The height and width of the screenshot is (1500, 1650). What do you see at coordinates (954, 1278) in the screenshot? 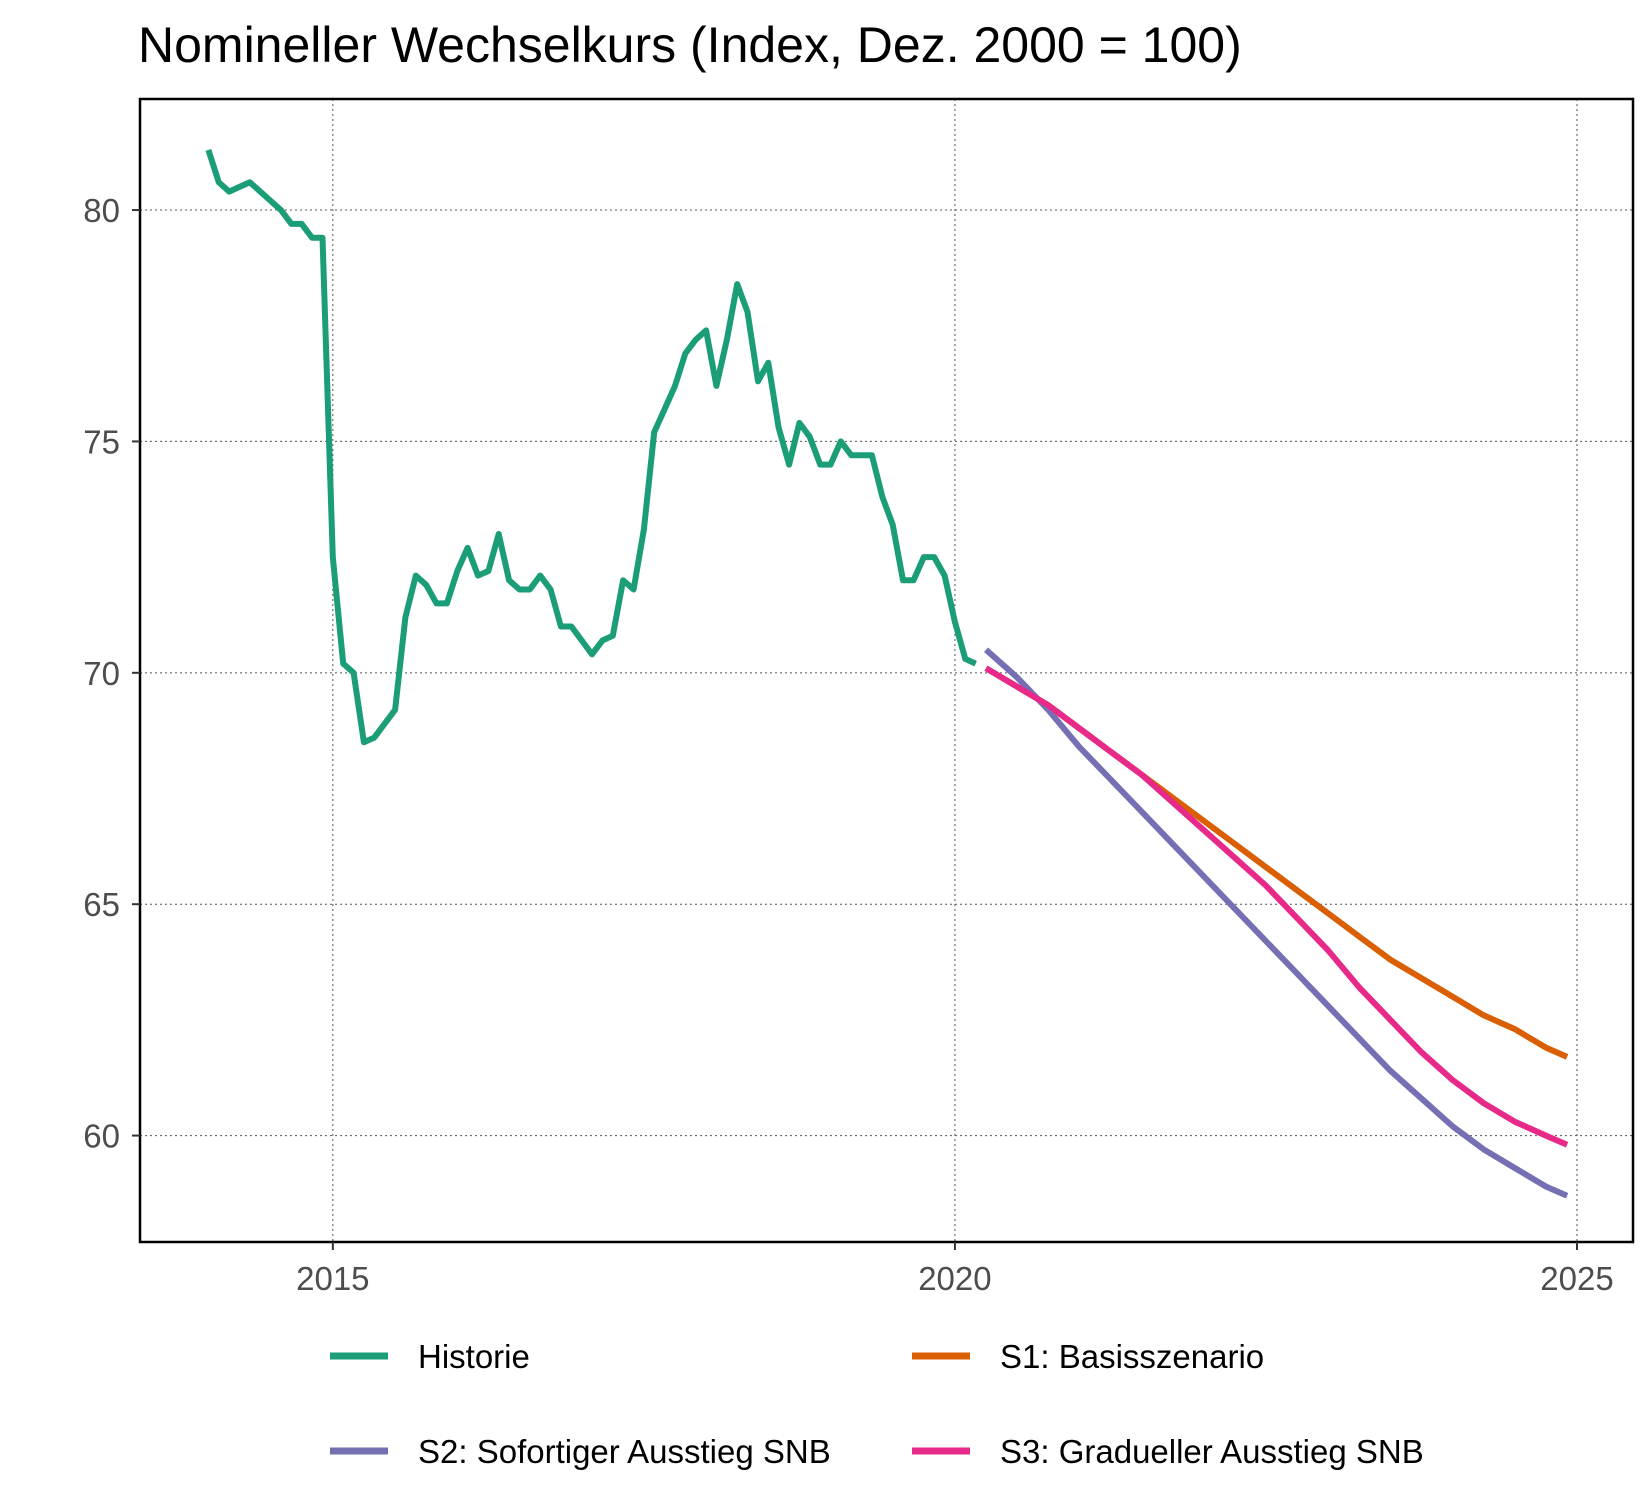
I see `x-tick-label: 2020` at bounding box center [954, 1278].